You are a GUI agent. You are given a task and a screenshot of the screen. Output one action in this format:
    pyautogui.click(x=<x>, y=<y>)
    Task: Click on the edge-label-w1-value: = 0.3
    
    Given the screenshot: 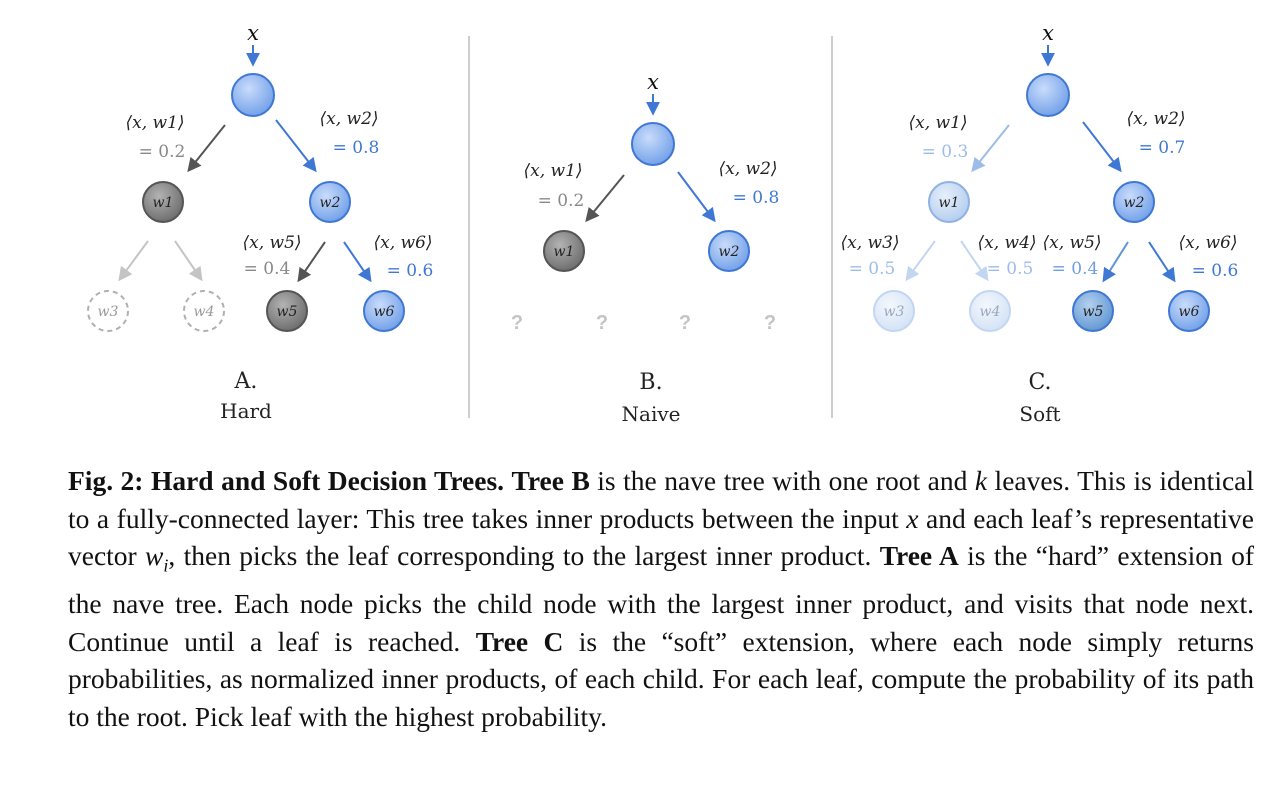 What is the action you would take?
    pyautogui.click(x=945, y=152)
    